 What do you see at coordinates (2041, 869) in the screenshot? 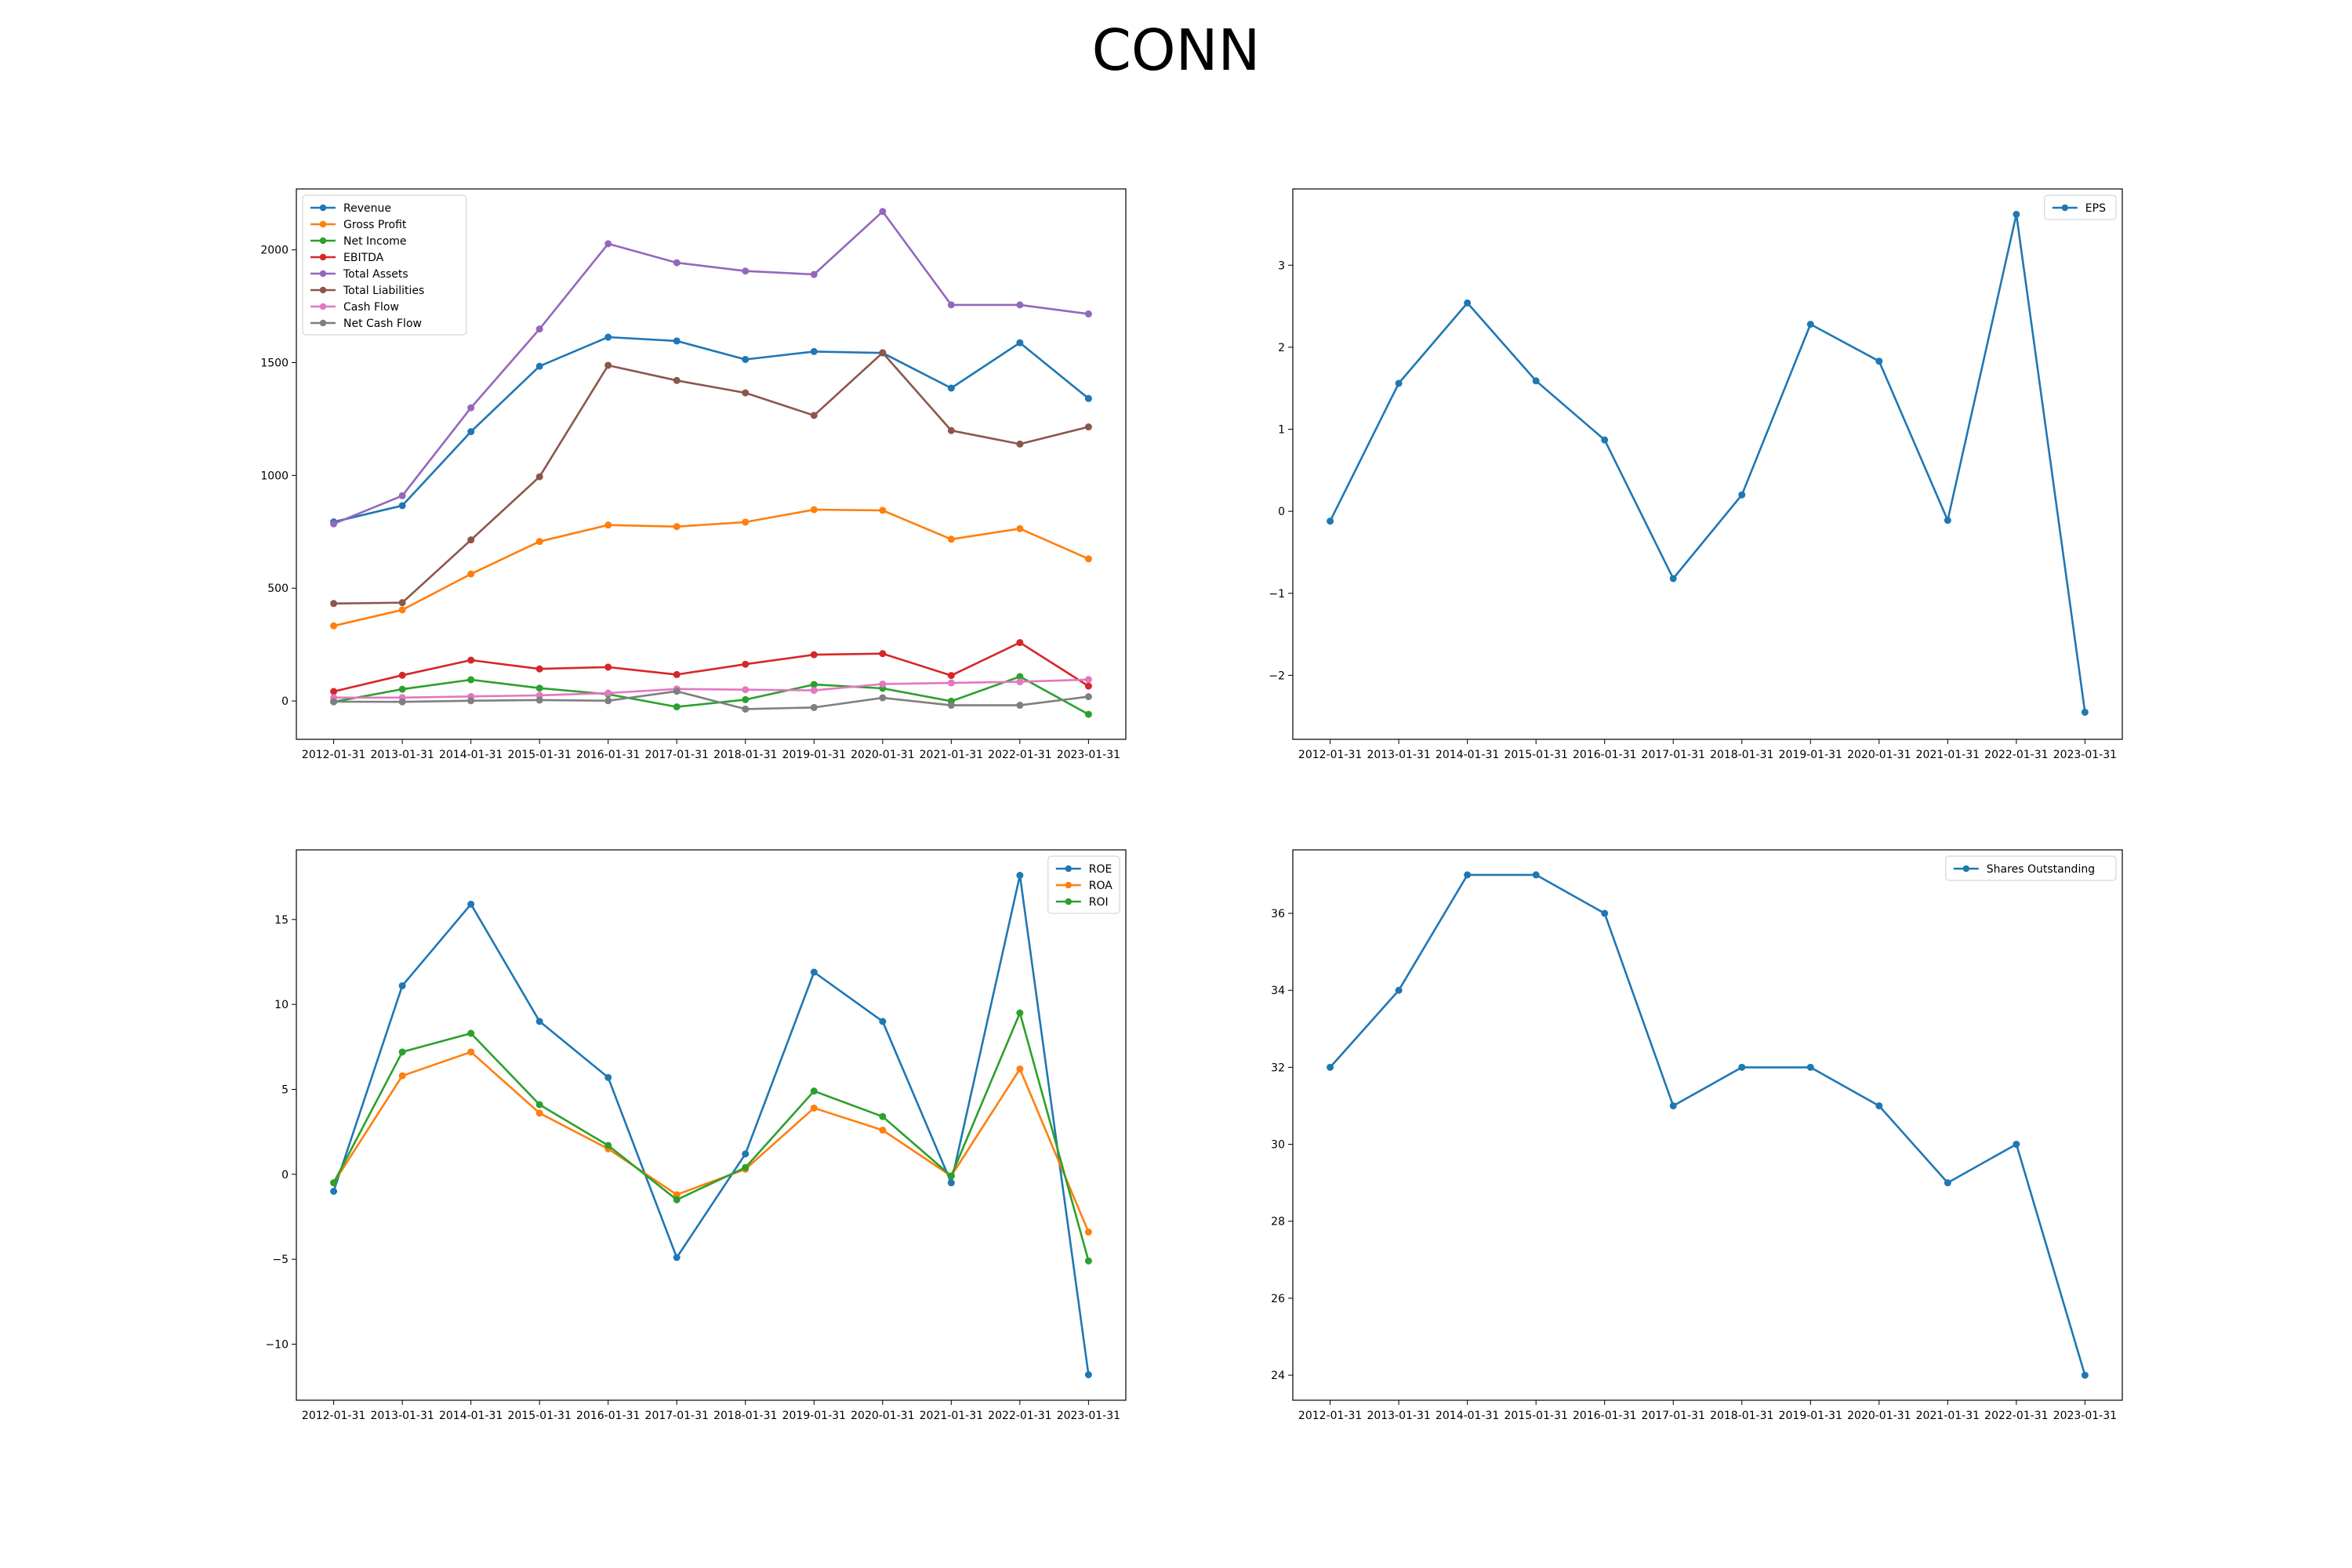
I see `legend-label-shares-outstanding: Shares Outstanding` at bounding box center [2041, 869].